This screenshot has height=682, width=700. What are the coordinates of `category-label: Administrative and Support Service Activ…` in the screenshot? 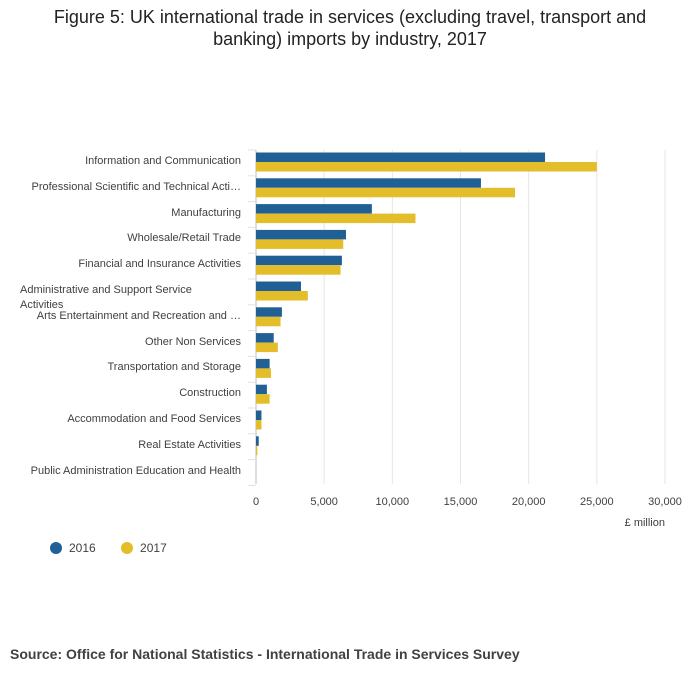 It's located at (106, 297).